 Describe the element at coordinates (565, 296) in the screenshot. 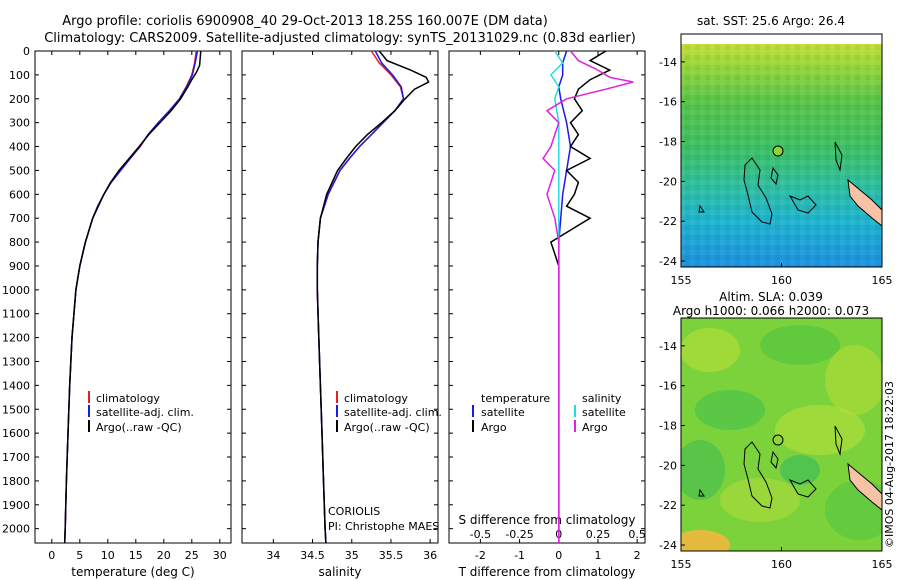

I see `series-line-satellite` at that location.